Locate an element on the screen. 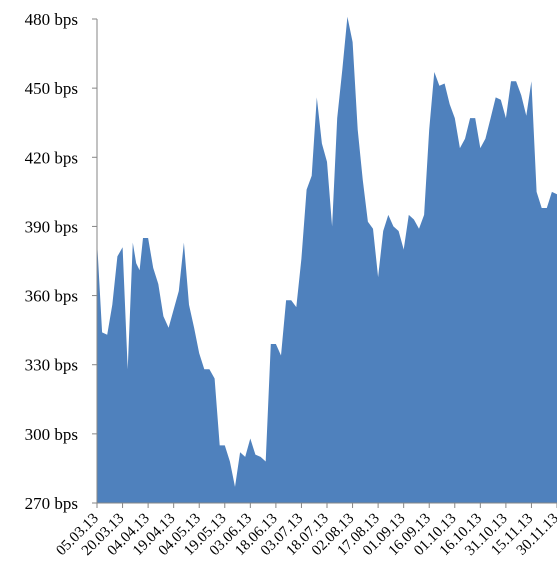 This screenshot has width=557, height=581. y-tick-label: 300 bps is located at coordinates (51, 434).